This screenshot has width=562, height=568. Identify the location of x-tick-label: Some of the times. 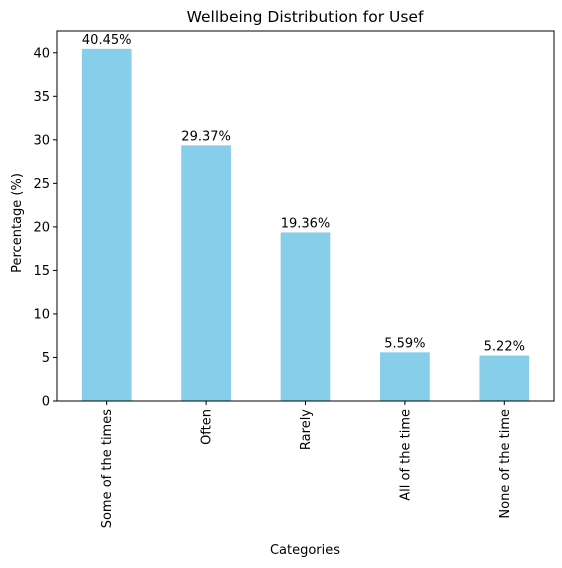
(107, 468).